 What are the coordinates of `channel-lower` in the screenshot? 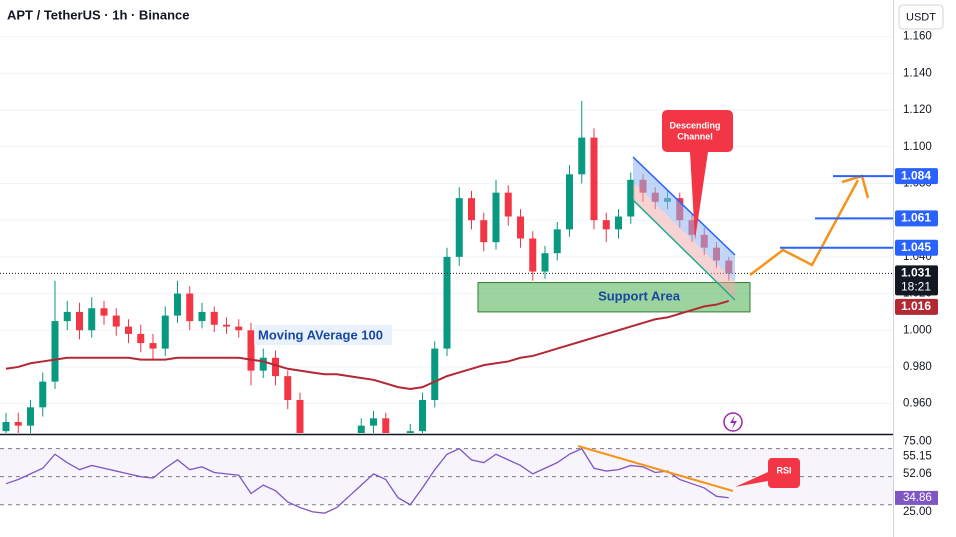 It's located at (684, 241).